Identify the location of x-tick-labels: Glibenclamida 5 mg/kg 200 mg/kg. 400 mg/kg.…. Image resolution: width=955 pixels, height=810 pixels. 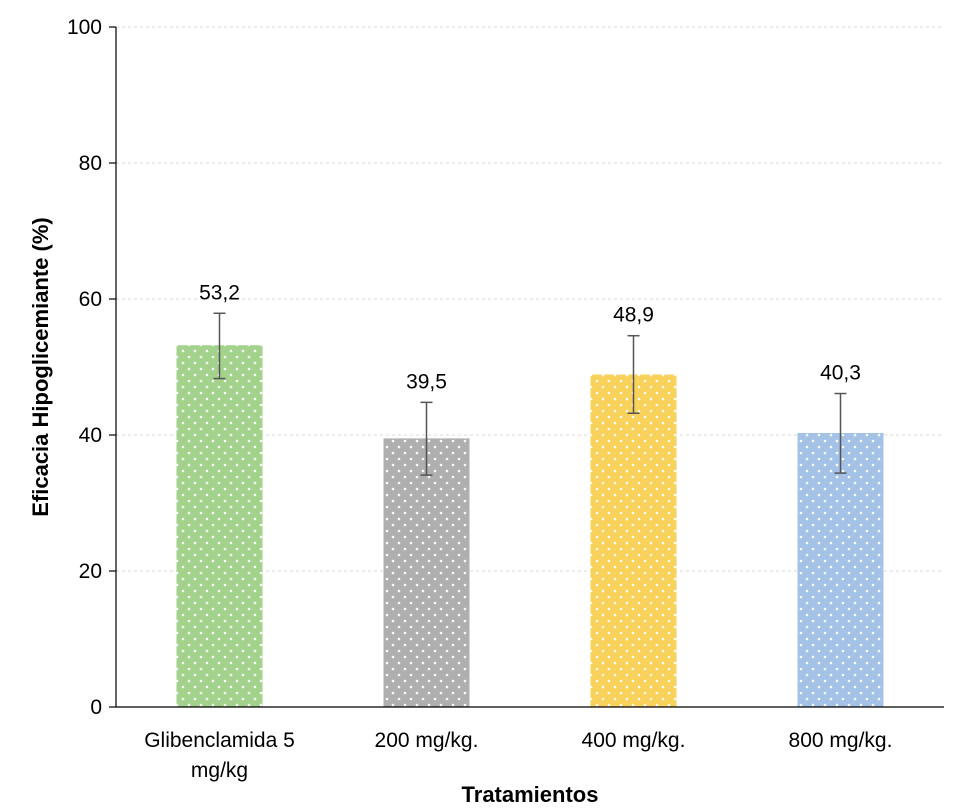
(518, 755).